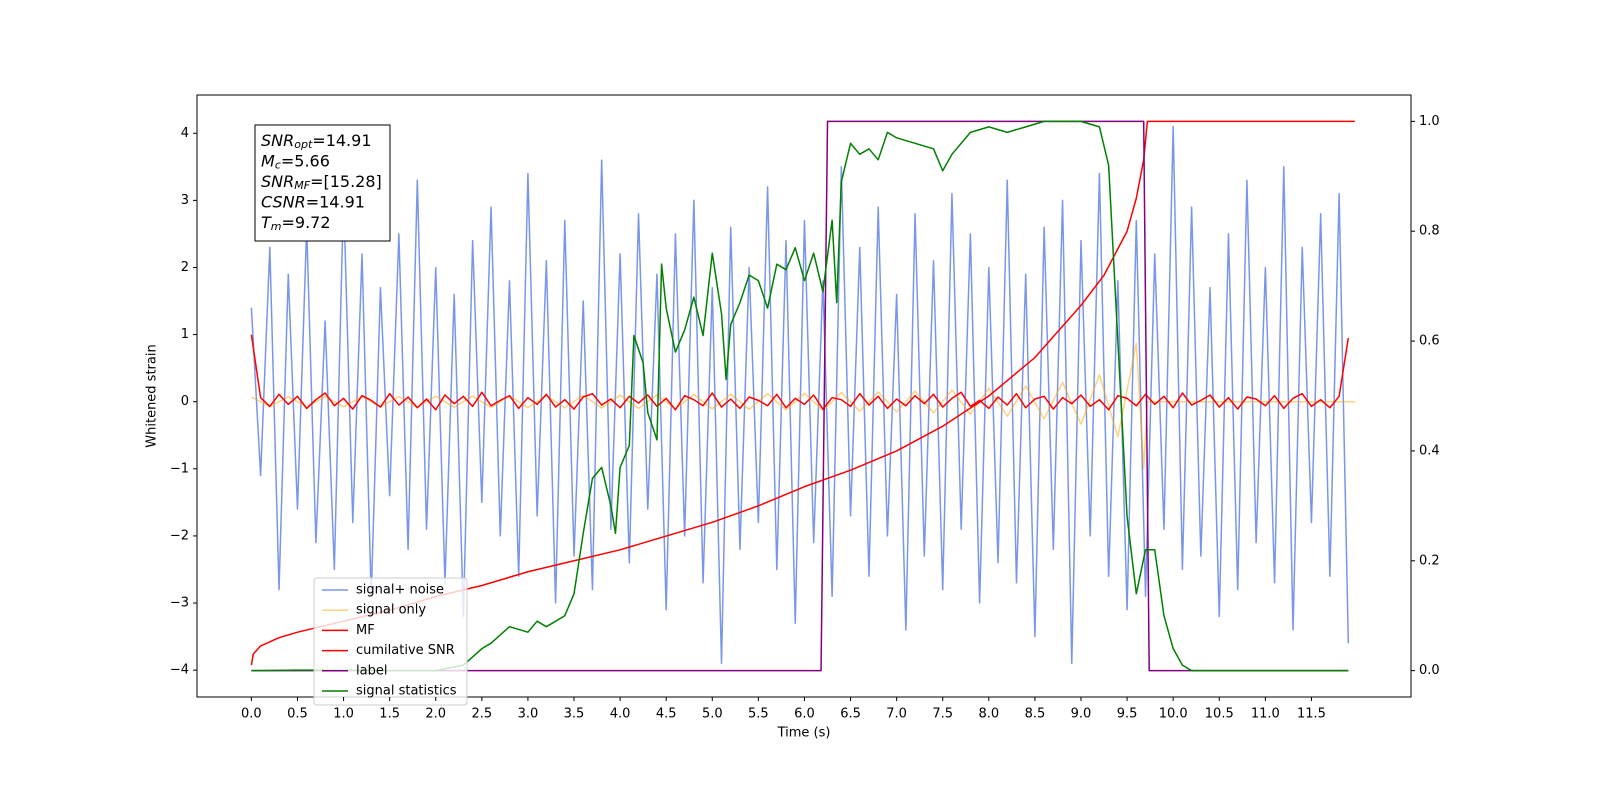 The image size is (1600, 800). Describe the element at coordinates (758, 714) in the screenshot. I see `x-tick-label: 5.5` at that location.